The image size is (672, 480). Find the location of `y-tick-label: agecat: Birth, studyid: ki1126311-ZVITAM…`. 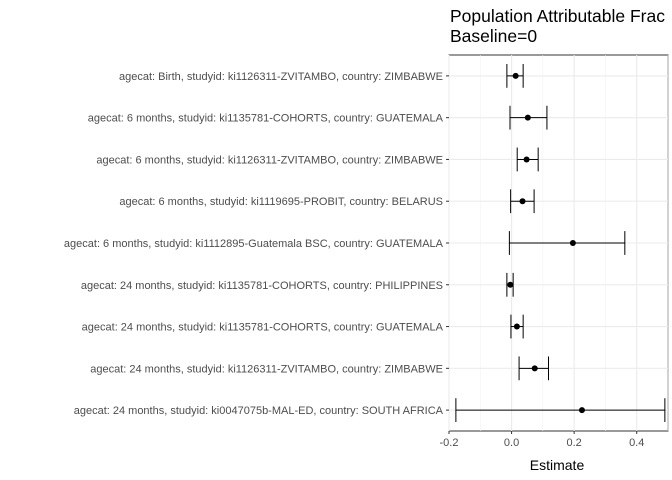

y-tick-label: agecat: Birth, studyid: ki1126311-ZVITAM… is located at coordinates (281, 77).